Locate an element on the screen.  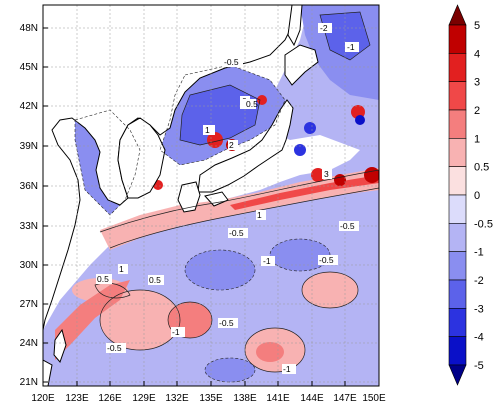
lon-label: 147E is located at coordinates (345, 398).